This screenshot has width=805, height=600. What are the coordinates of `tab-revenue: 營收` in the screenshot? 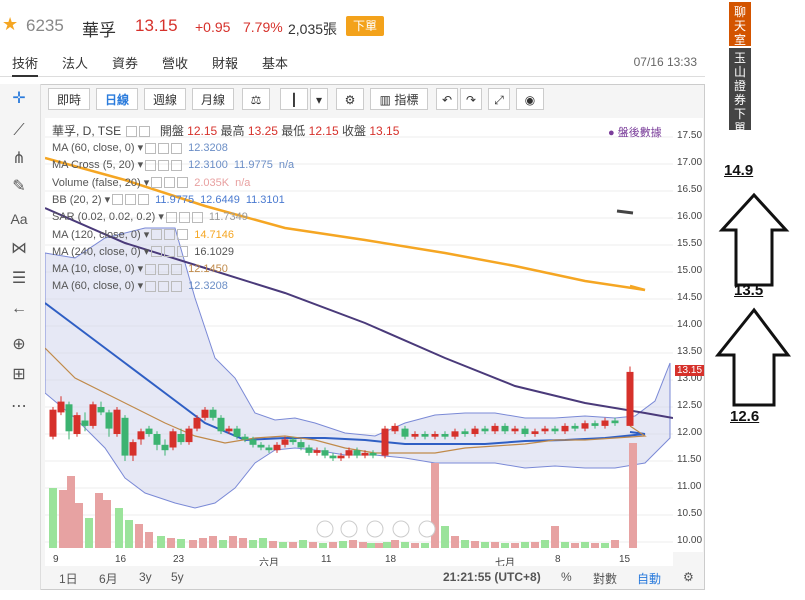 It's located at (175, 63).